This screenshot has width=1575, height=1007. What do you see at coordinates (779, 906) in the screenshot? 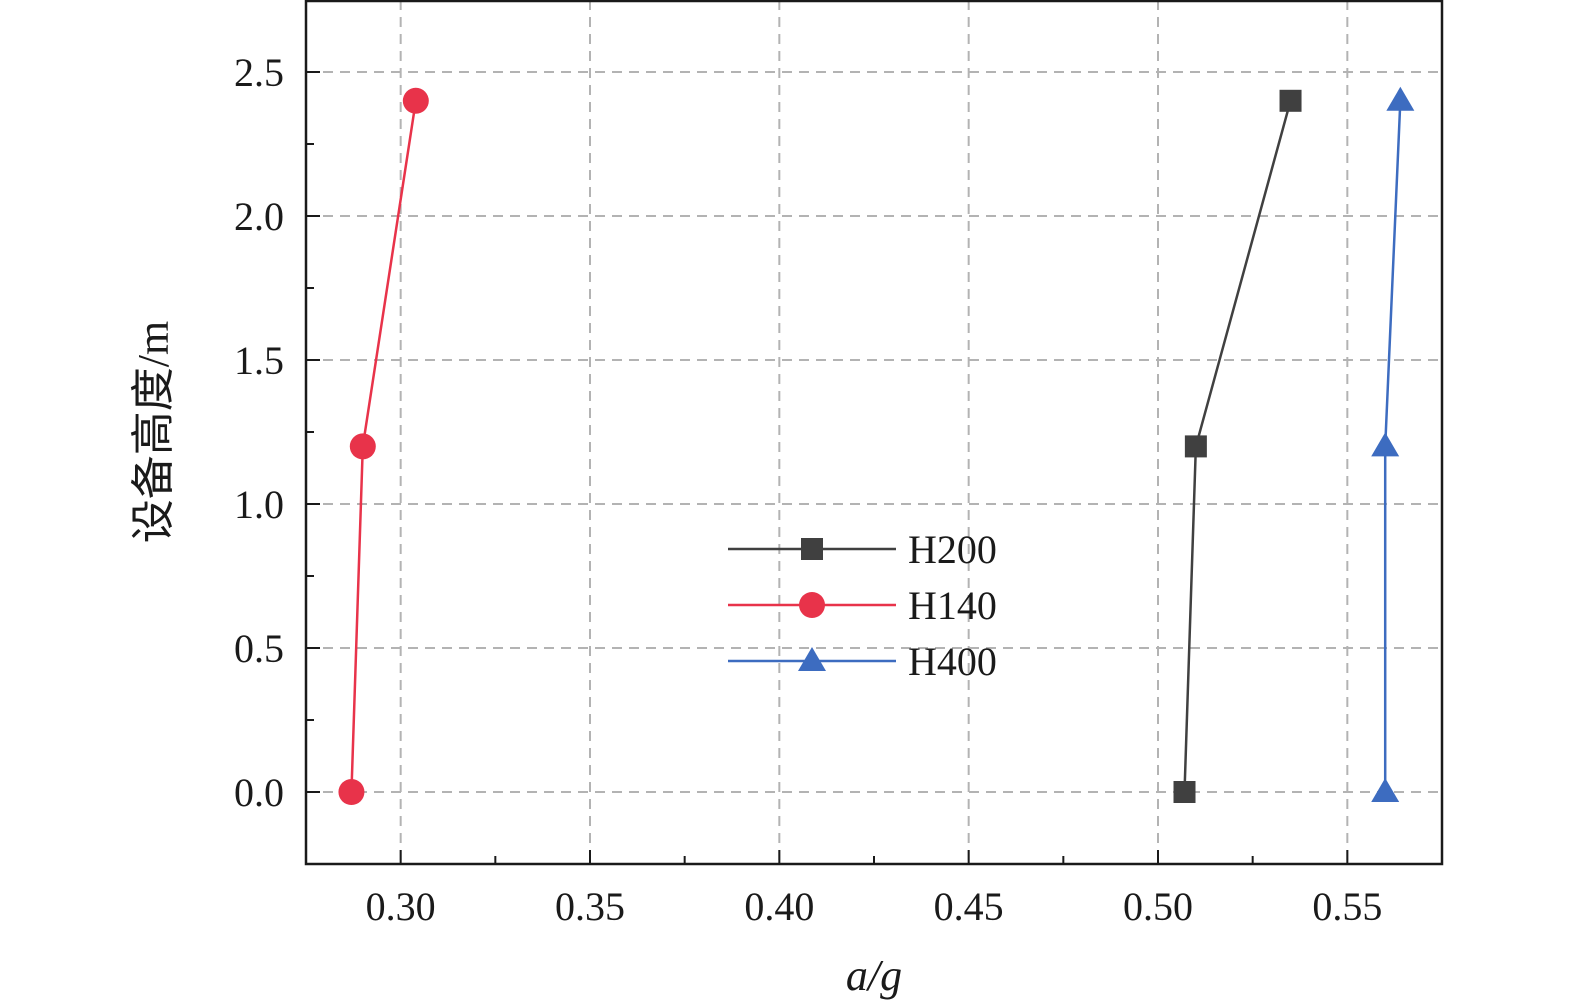
I see `x-tick-label: 0.40` at bounding box center [779, 906].